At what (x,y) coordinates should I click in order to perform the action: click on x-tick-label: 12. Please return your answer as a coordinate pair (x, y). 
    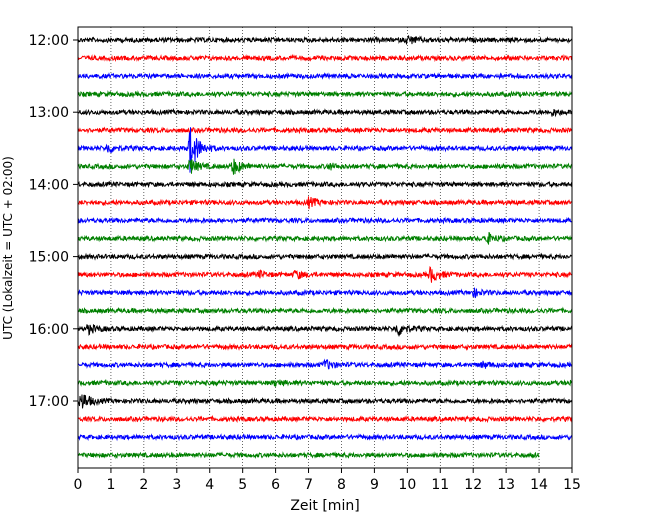
    Looking at the image, I should click on (473, 485).